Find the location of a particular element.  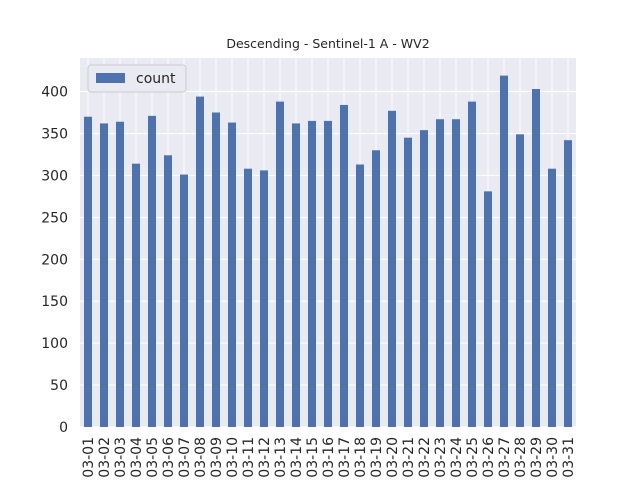

x-tick-label: 03-30 is located at coordinates (553, 457).